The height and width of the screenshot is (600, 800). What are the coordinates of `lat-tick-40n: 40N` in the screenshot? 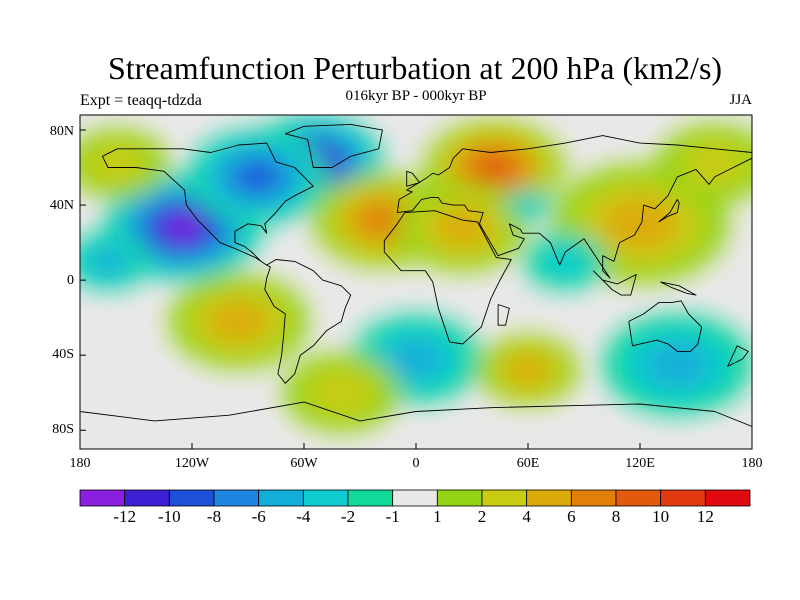 It's located at (61, 205).